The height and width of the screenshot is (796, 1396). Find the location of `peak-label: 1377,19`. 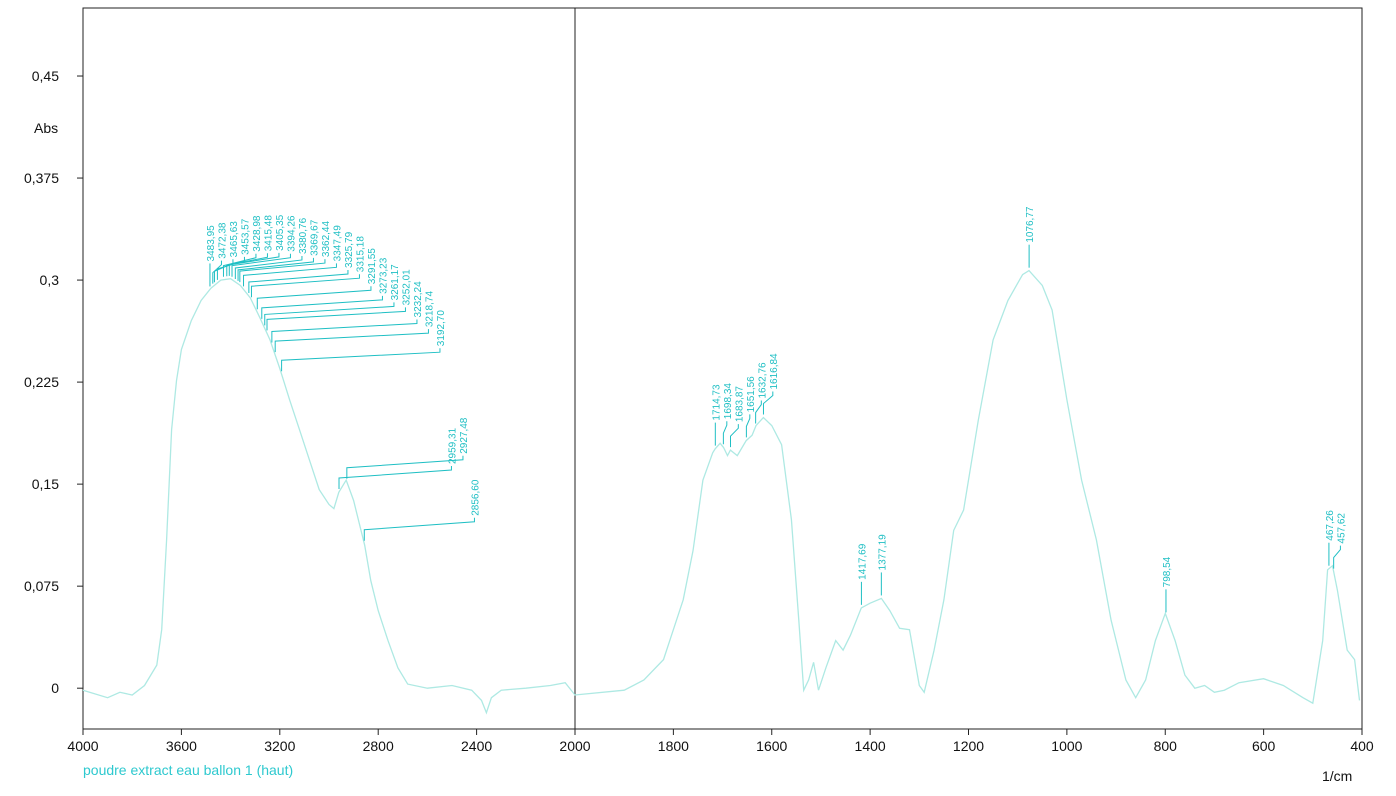

peak-label: 1377,19 is located at coordinates (882, 552).